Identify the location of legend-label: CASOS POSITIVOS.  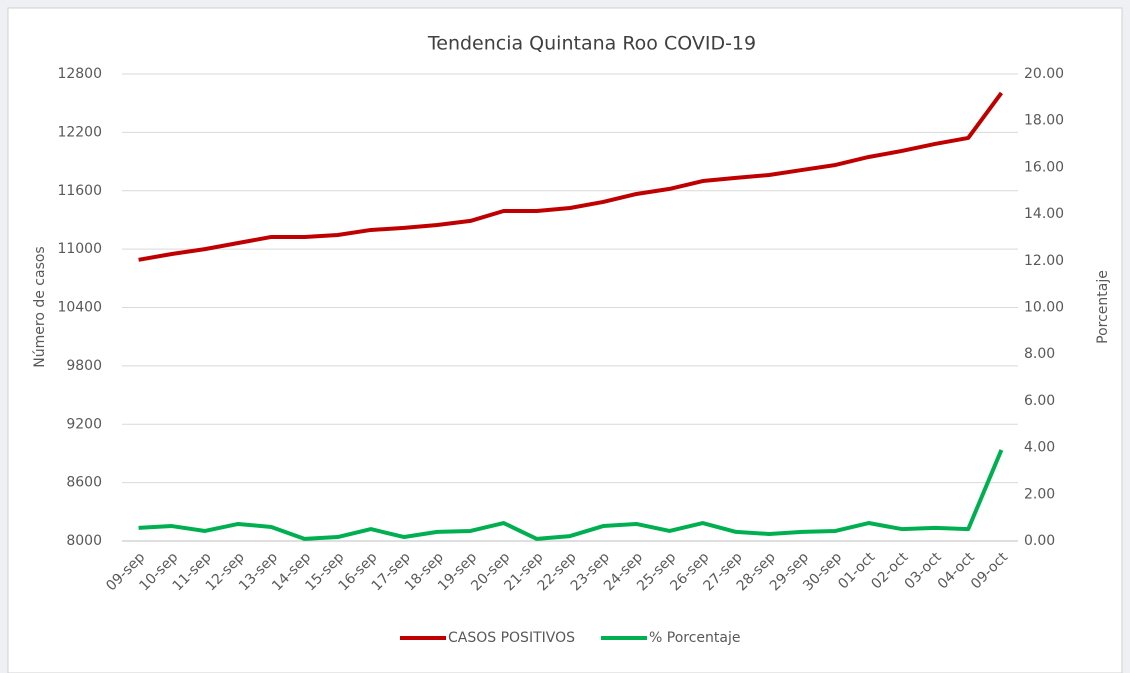
(511, 638).